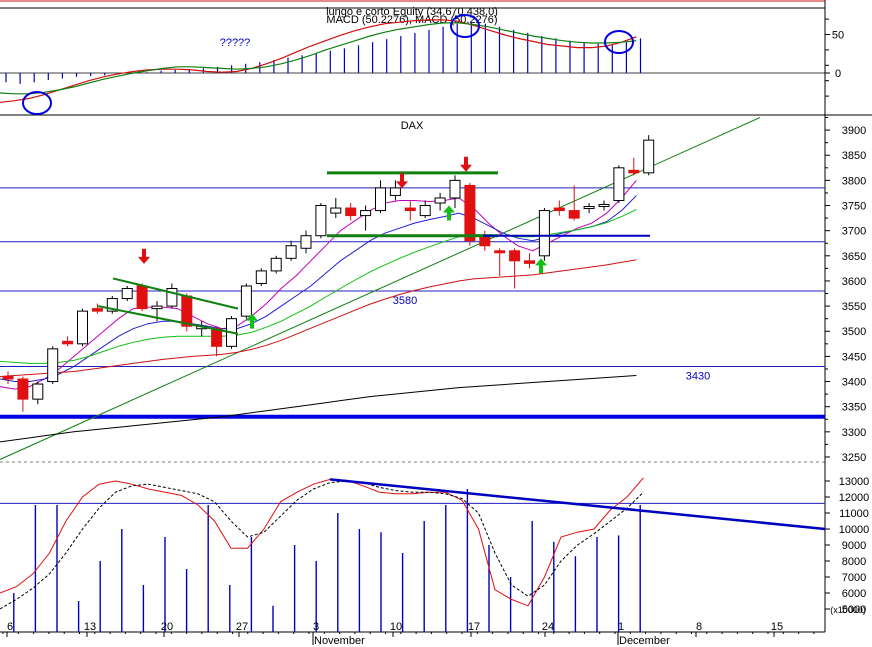  I want to click on stochastic-tick-label: 13000, so click(854, 482).